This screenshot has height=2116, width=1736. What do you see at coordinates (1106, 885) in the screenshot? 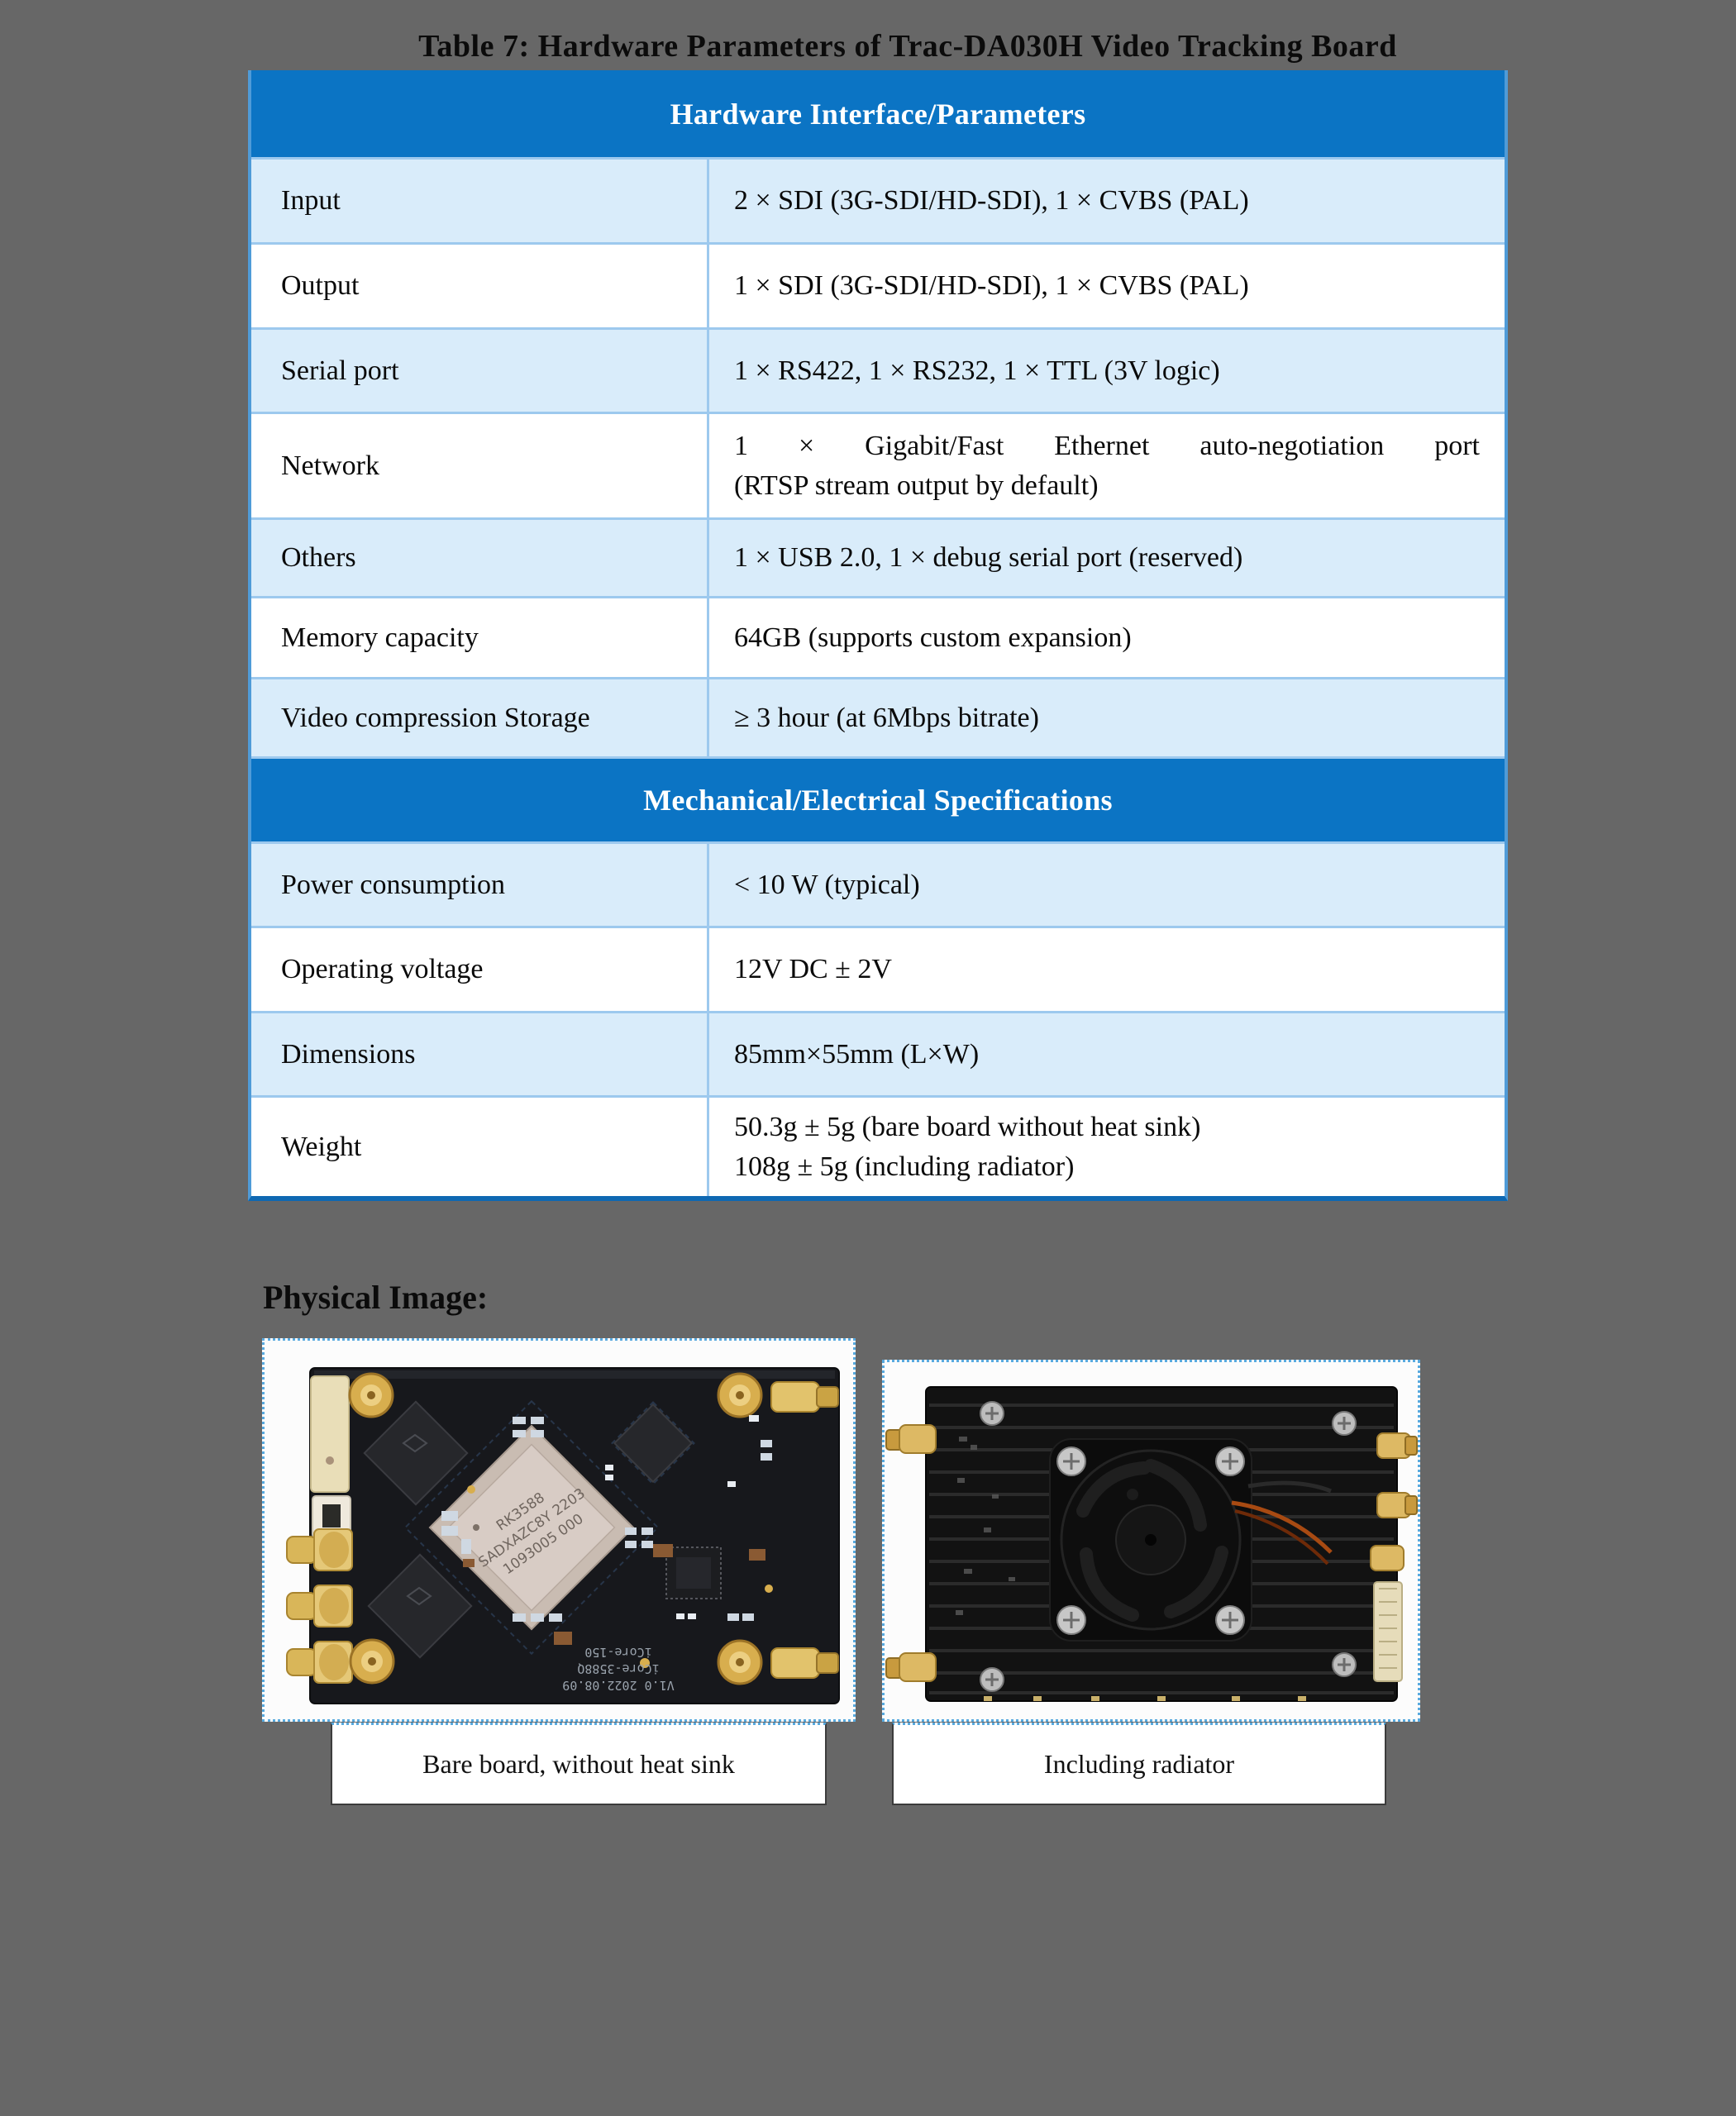
I see `row-value: < 10 W (typical)` at bounding box center [1106, 885].